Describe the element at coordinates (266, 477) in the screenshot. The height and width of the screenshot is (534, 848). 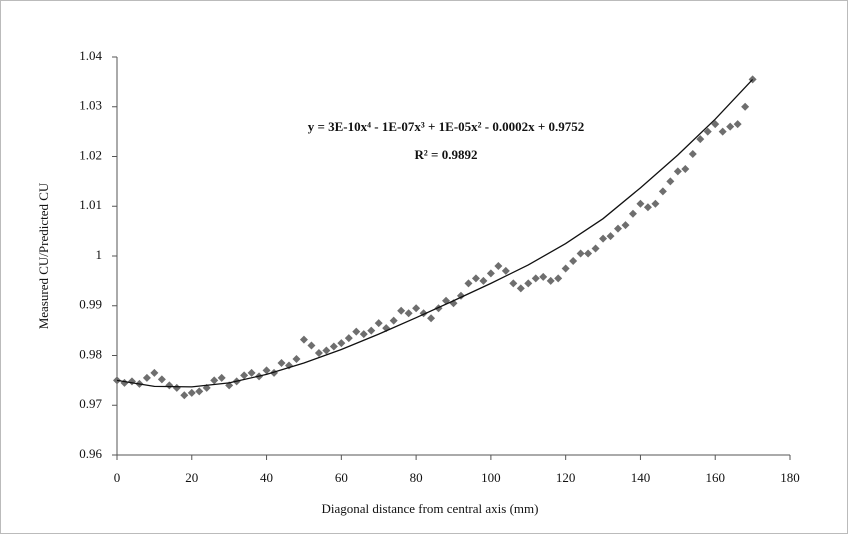
I see `x-tick-label: 40` at that location.